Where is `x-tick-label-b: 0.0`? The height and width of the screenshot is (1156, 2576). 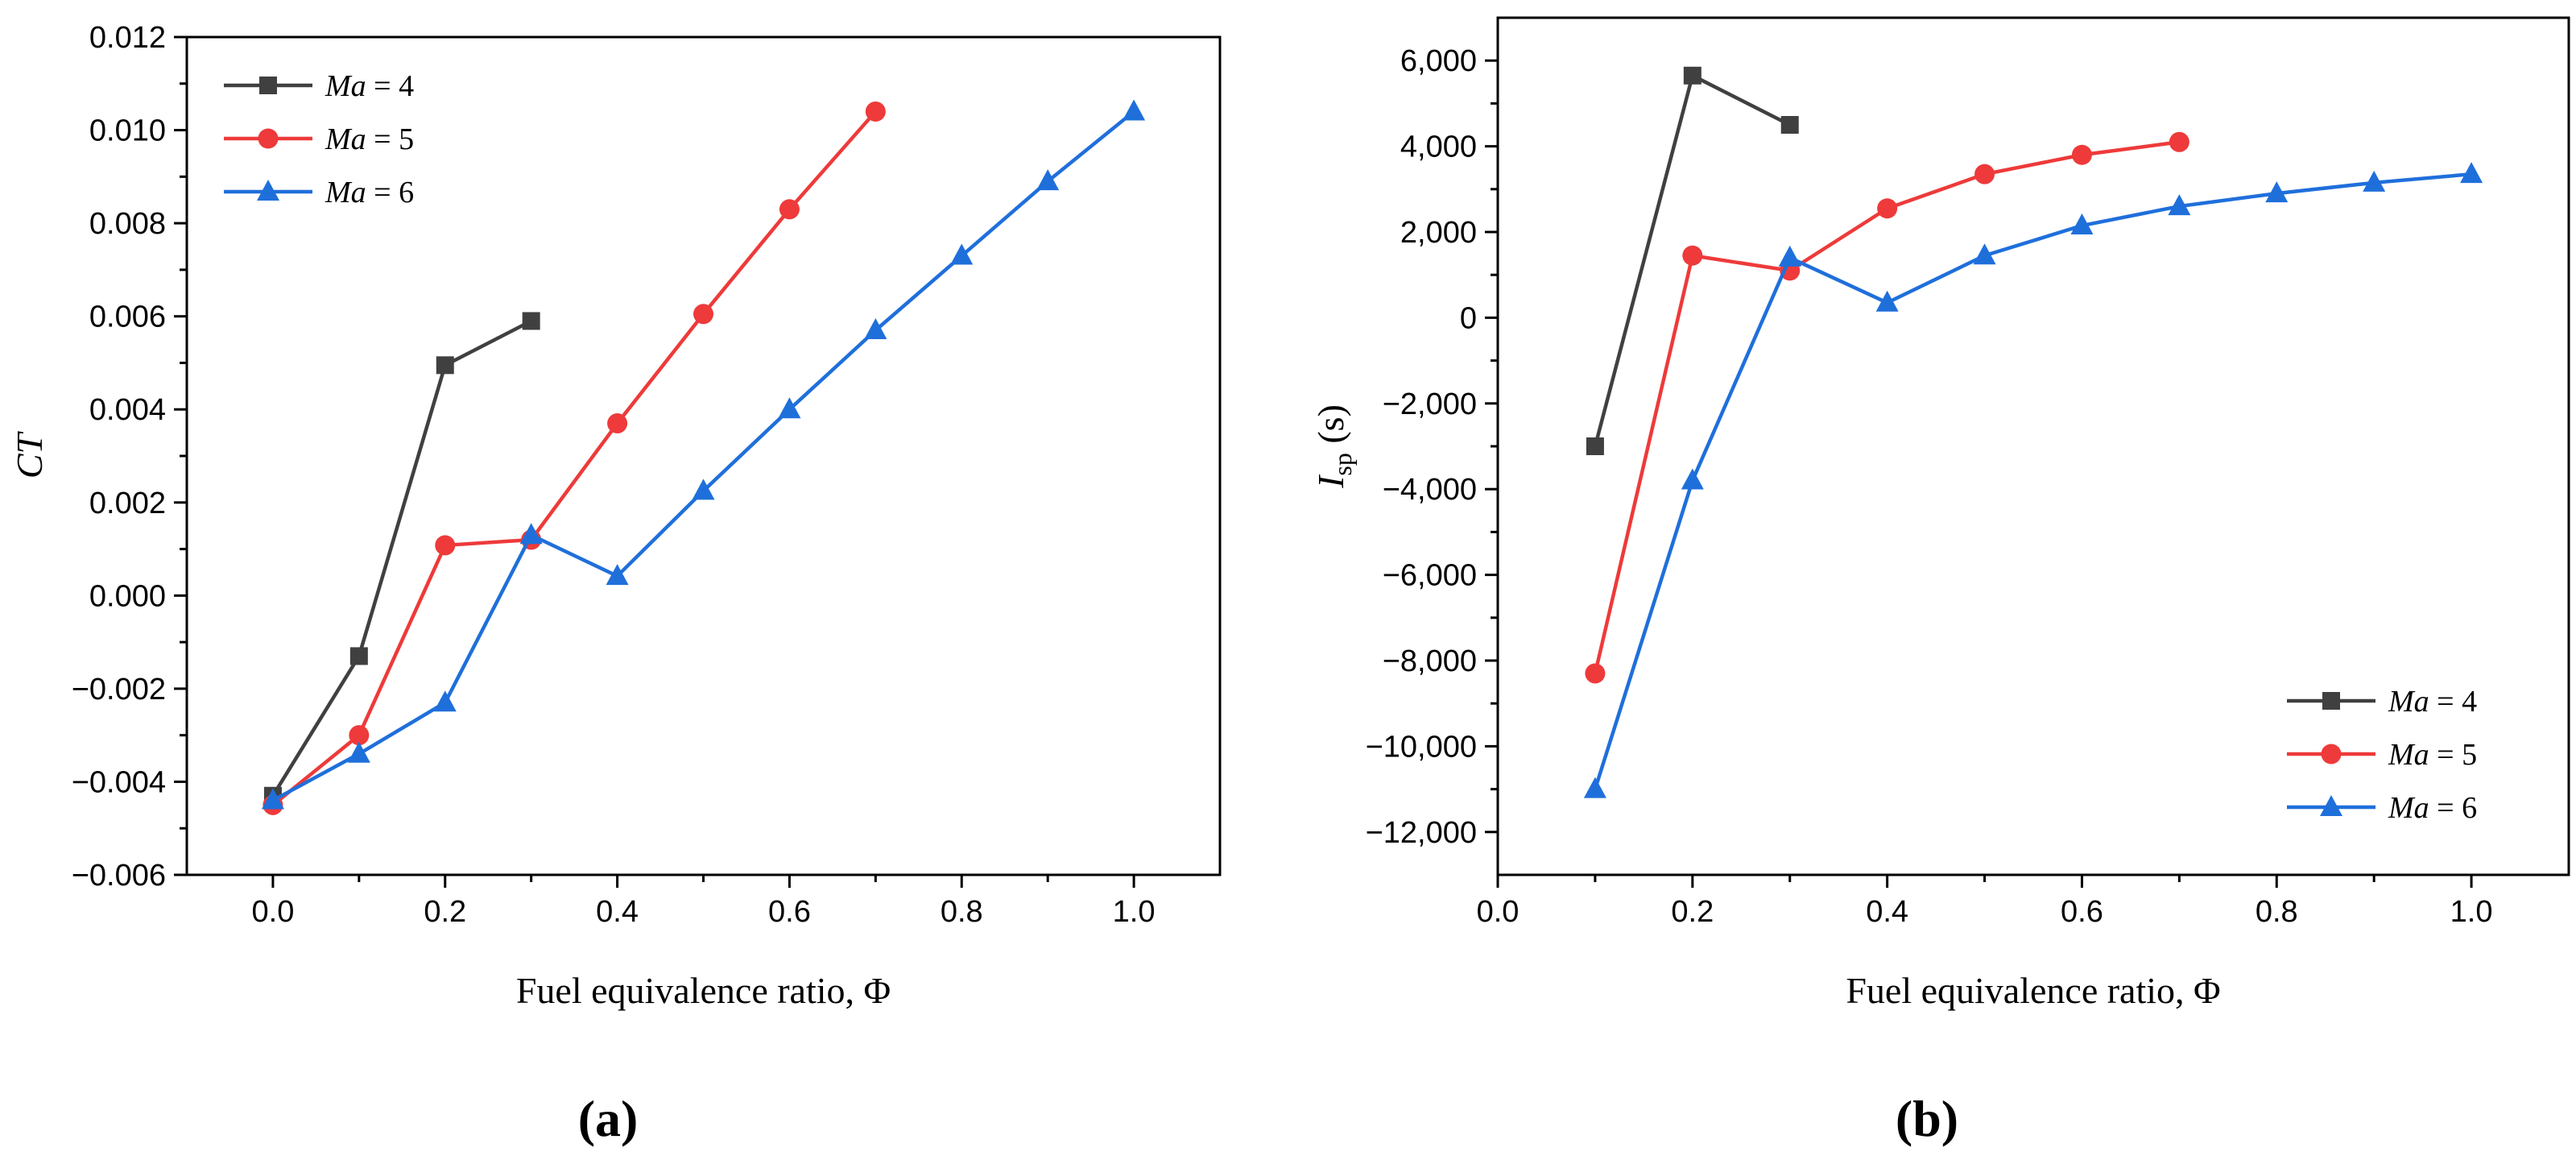
x-tick-label-b: 0.0 is located at coordinates (1499, 912).